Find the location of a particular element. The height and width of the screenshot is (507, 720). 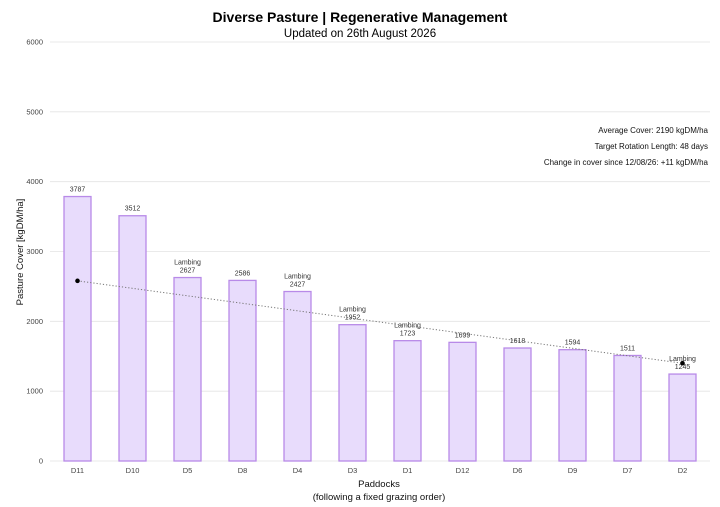

y-tick-label: 4000 is located at coordinates (34, 181).